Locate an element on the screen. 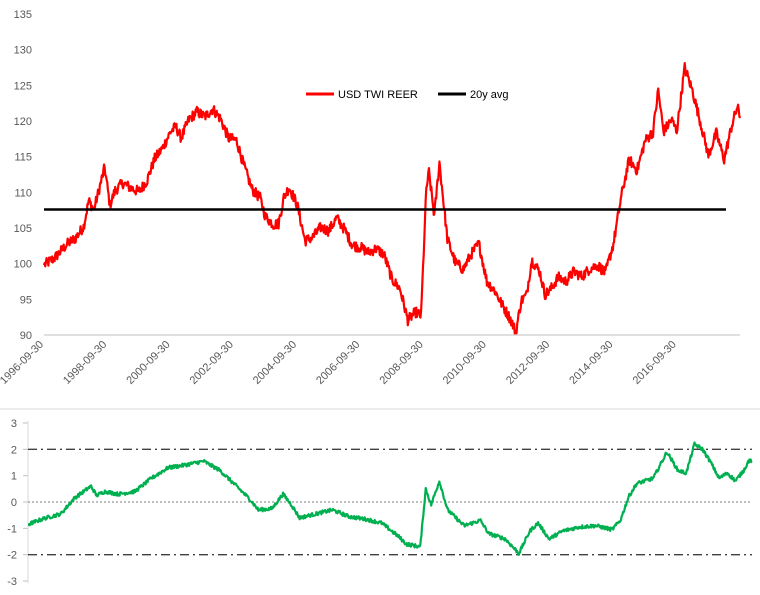 This screenshot has height=595, width=760. reer-y-tick-label: 90 is located at coordinates (26, 336).